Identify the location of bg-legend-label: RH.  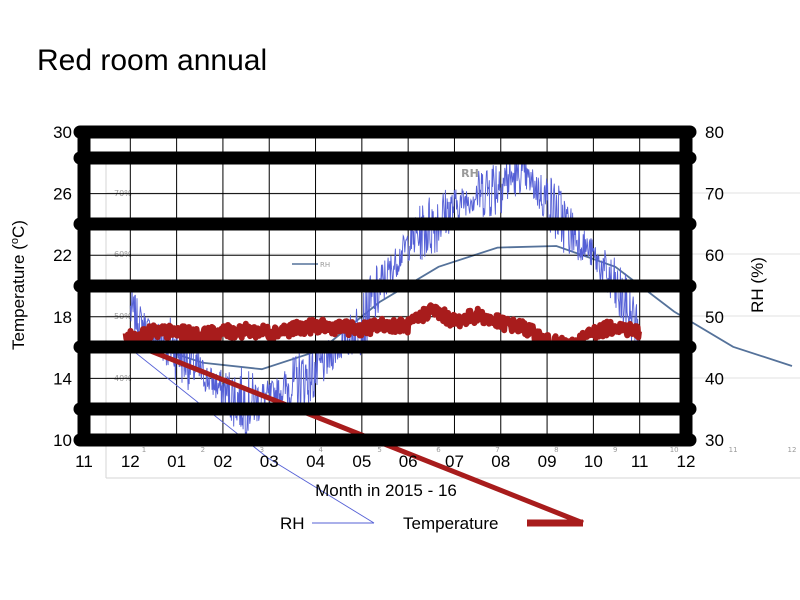
(325, 265).